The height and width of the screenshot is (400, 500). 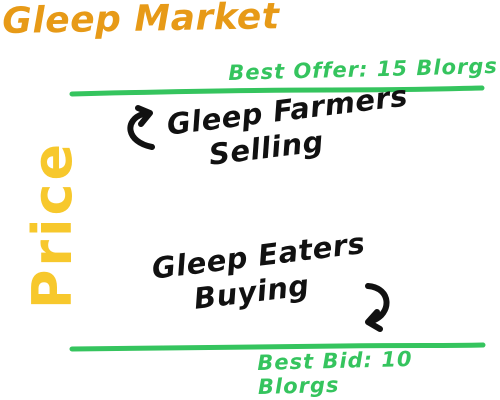 What do you see at coordinates (277, 347) in the screenshot?
I see `best-bid-line` at bounding box center [277, 347].